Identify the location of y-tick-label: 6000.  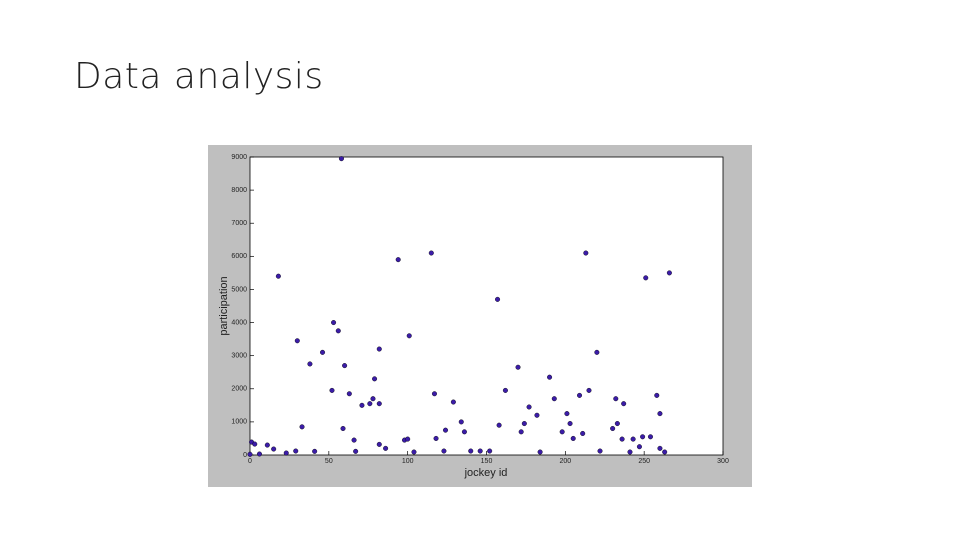
(239, 256).